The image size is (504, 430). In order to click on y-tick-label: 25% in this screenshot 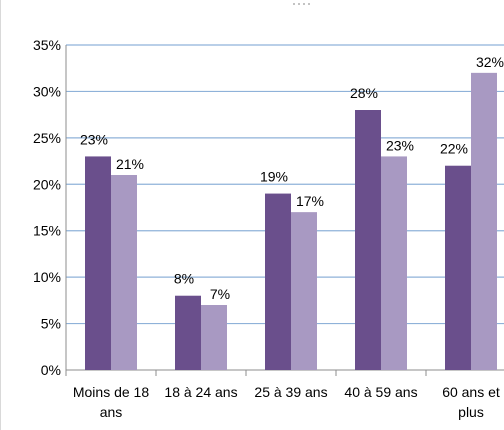, I will do `click(47, 138)`.